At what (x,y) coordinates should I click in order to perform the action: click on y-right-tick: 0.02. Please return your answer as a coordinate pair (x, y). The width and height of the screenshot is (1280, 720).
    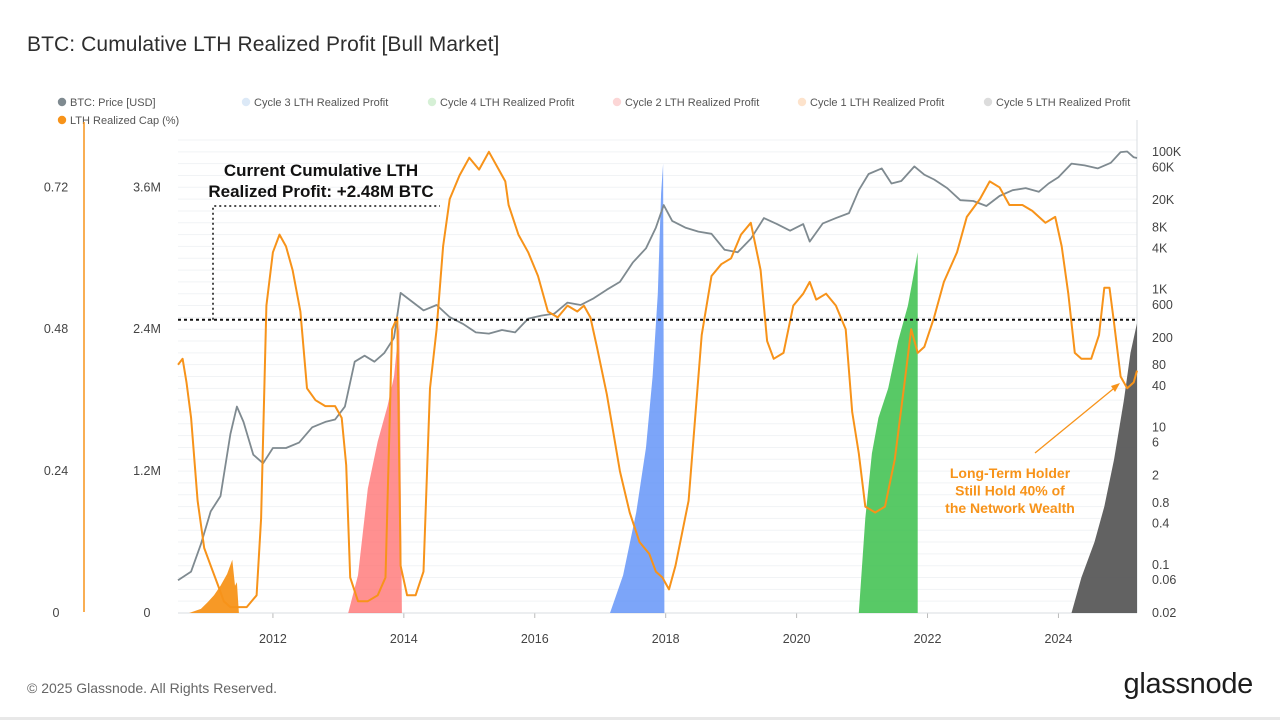
    Looking at the image, I should click on (1164, 613).